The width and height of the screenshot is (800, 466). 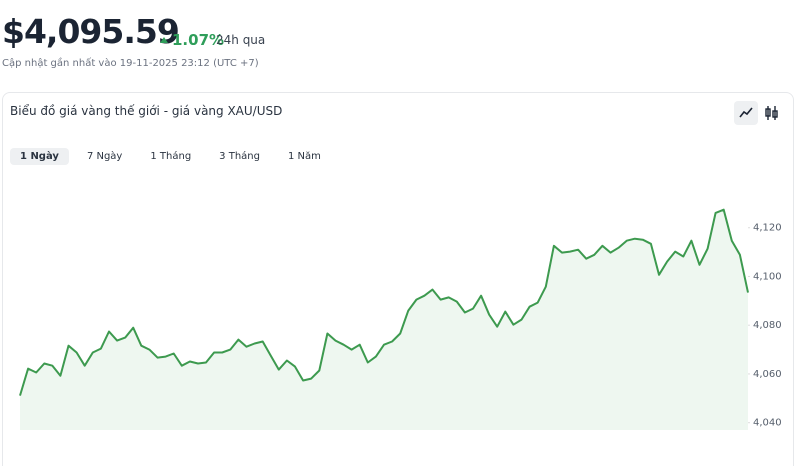 I want to click on price: $4,095.59, so click(x=91, y=31).